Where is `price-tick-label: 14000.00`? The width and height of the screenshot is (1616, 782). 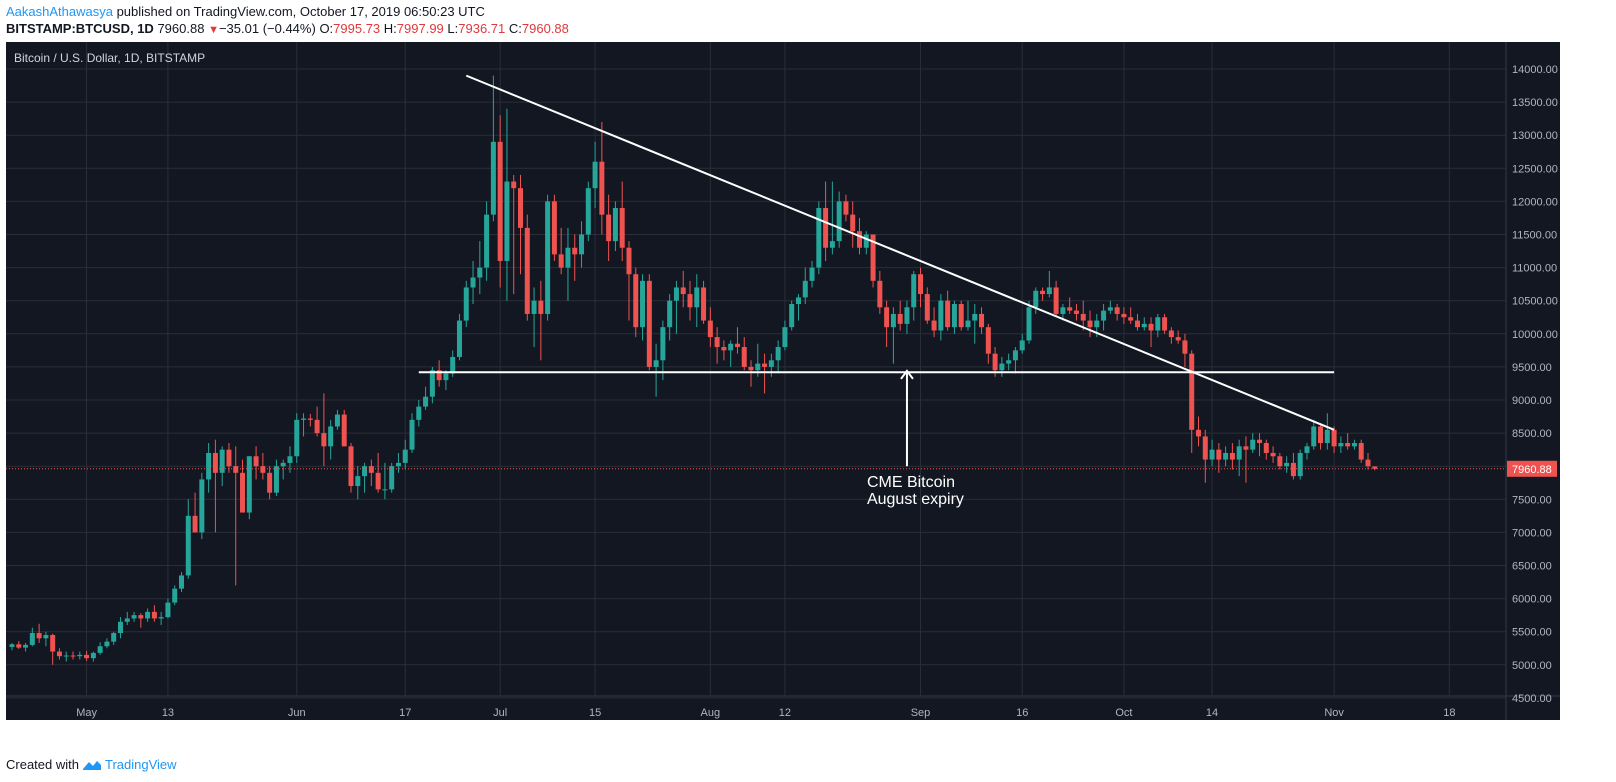
price-tick-label: 14000.00 is located at coordinates (1535, 70).